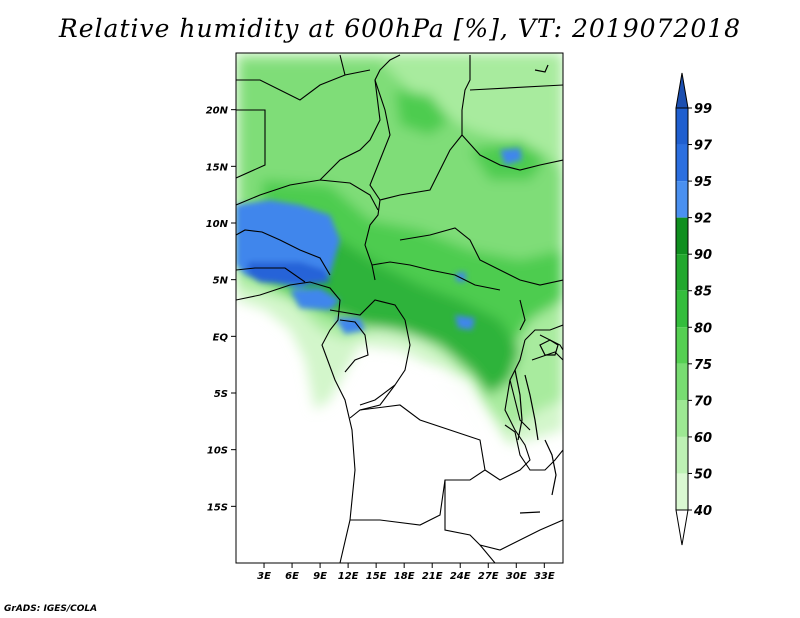  What do you see at coordinates (703, 146) in the screenshot?
I see `colorbar-label: 97` at bounding box center [703, 146].